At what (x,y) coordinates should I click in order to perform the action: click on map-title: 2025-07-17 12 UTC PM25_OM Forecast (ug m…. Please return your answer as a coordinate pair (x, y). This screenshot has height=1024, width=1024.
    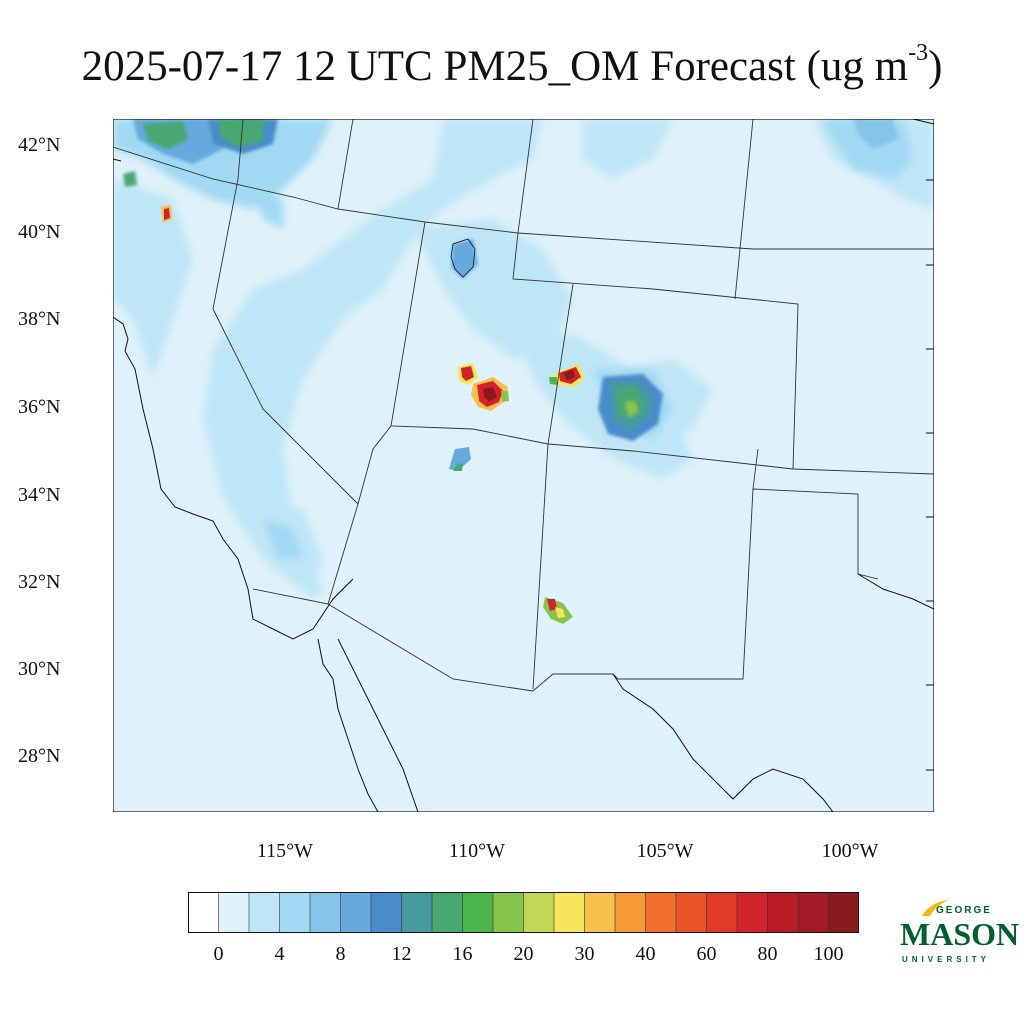
    Looking at the image, I should click on (512, 65).